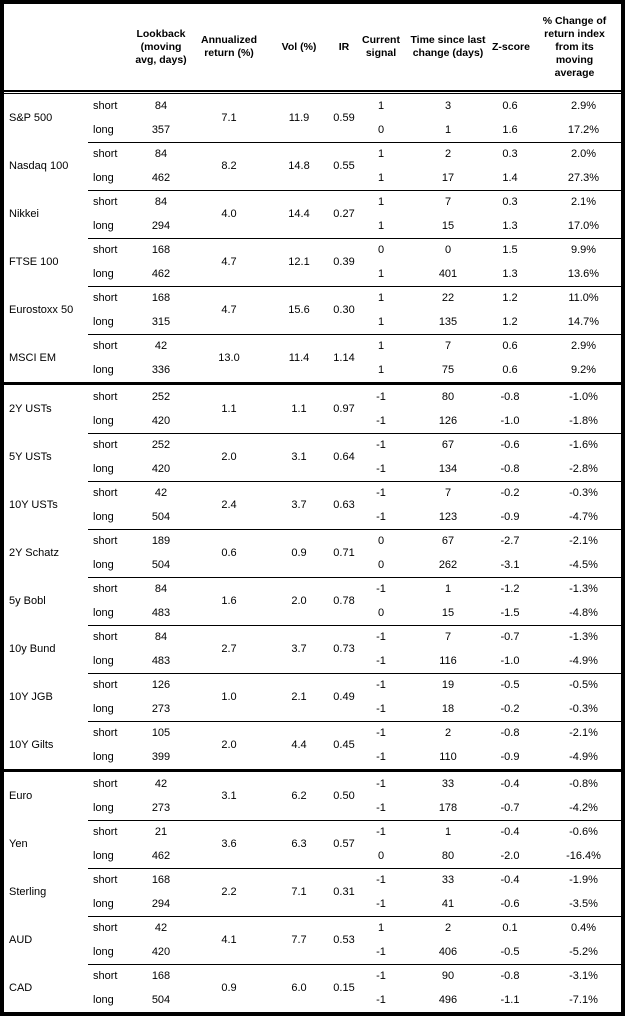 The width and height of the screenshot is (625, 1016). What do you see at coordinates (299, 745) in the screenshot?
I see `vol-value: 4.4` at bounding box center [299, 745].